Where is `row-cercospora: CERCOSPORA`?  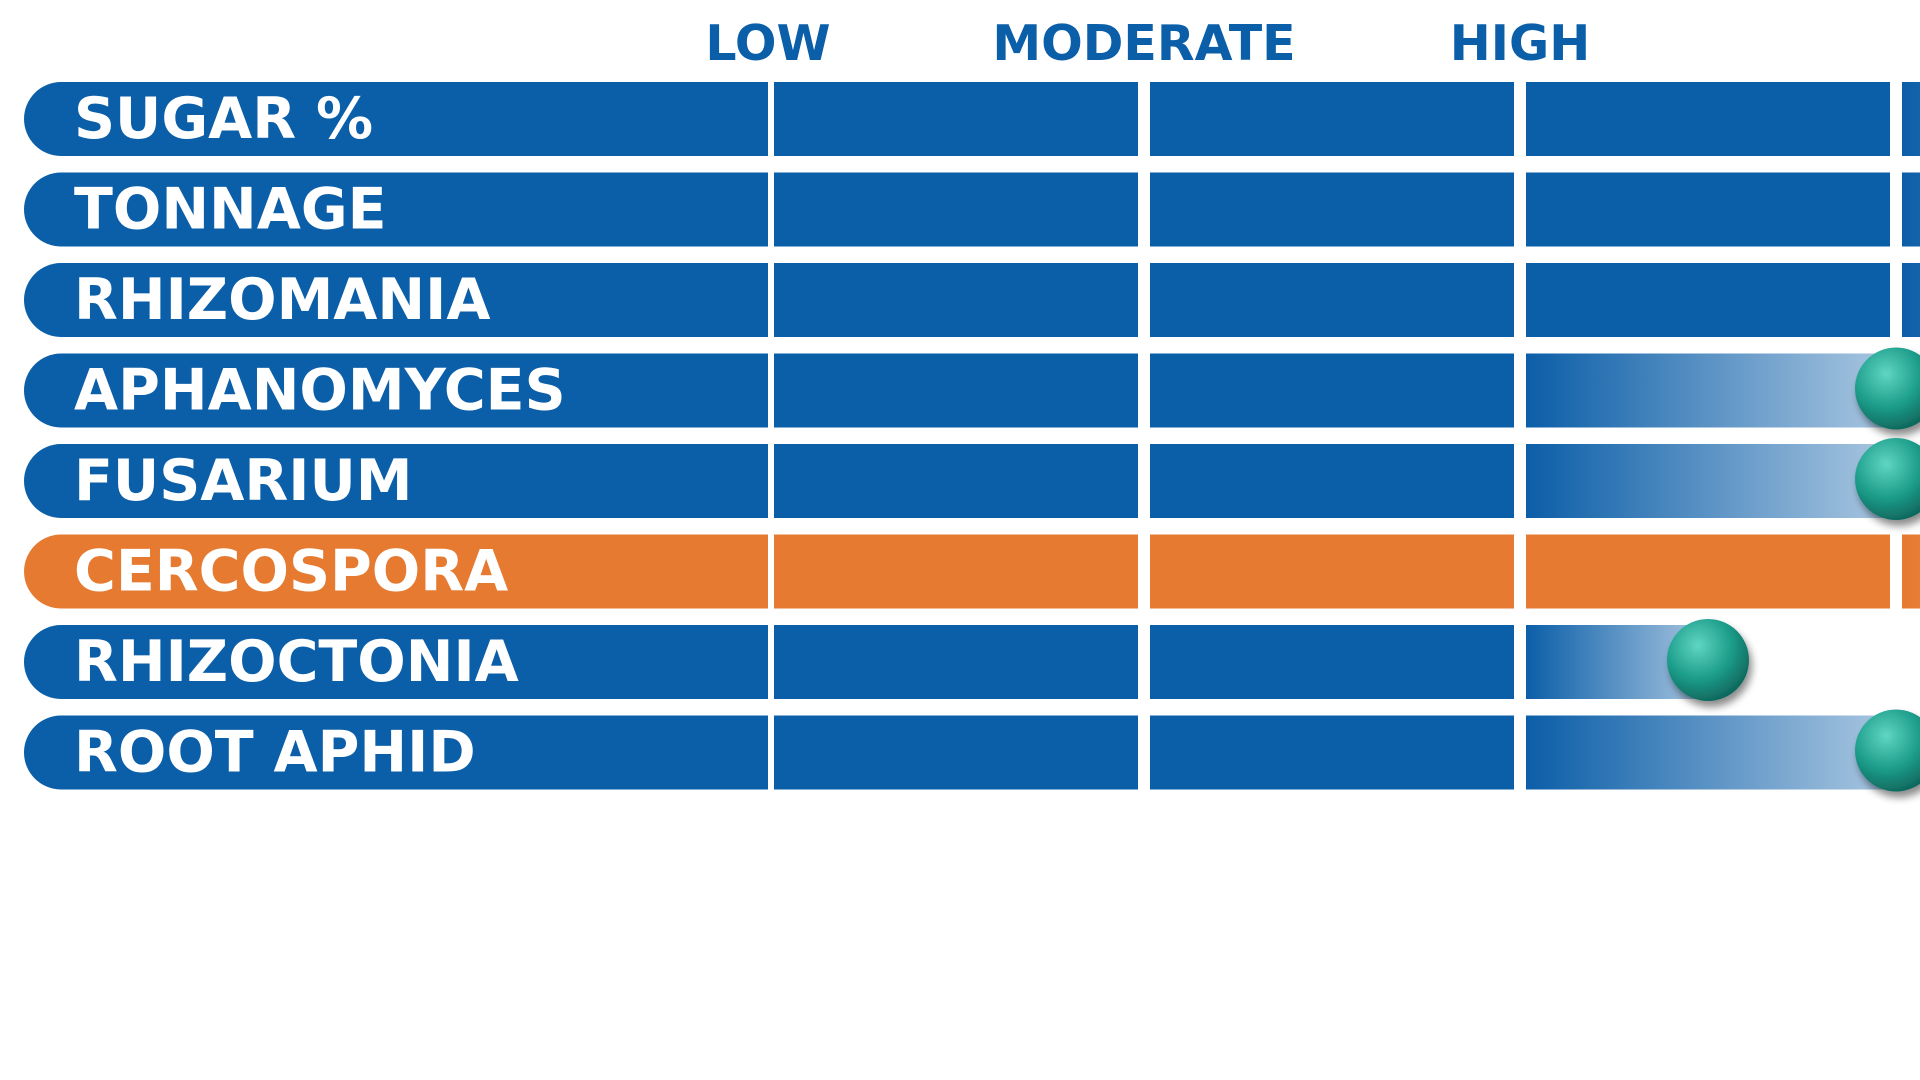
row-cercospora: CERCOSPORA is located at coordinates (972, 571).